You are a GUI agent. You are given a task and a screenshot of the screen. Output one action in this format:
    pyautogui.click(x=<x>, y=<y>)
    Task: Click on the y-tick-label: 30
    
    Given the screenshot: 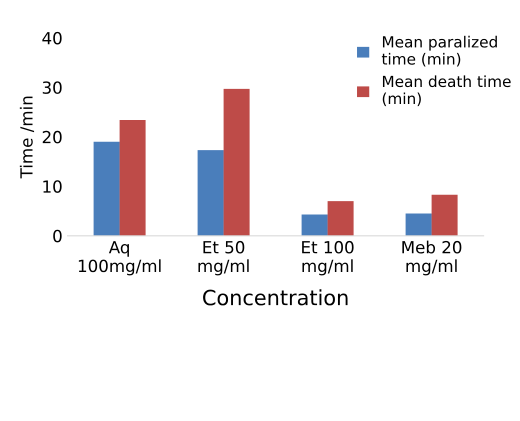 What is the action you would take?
    pyautogui.click(x=52, y=87)
    